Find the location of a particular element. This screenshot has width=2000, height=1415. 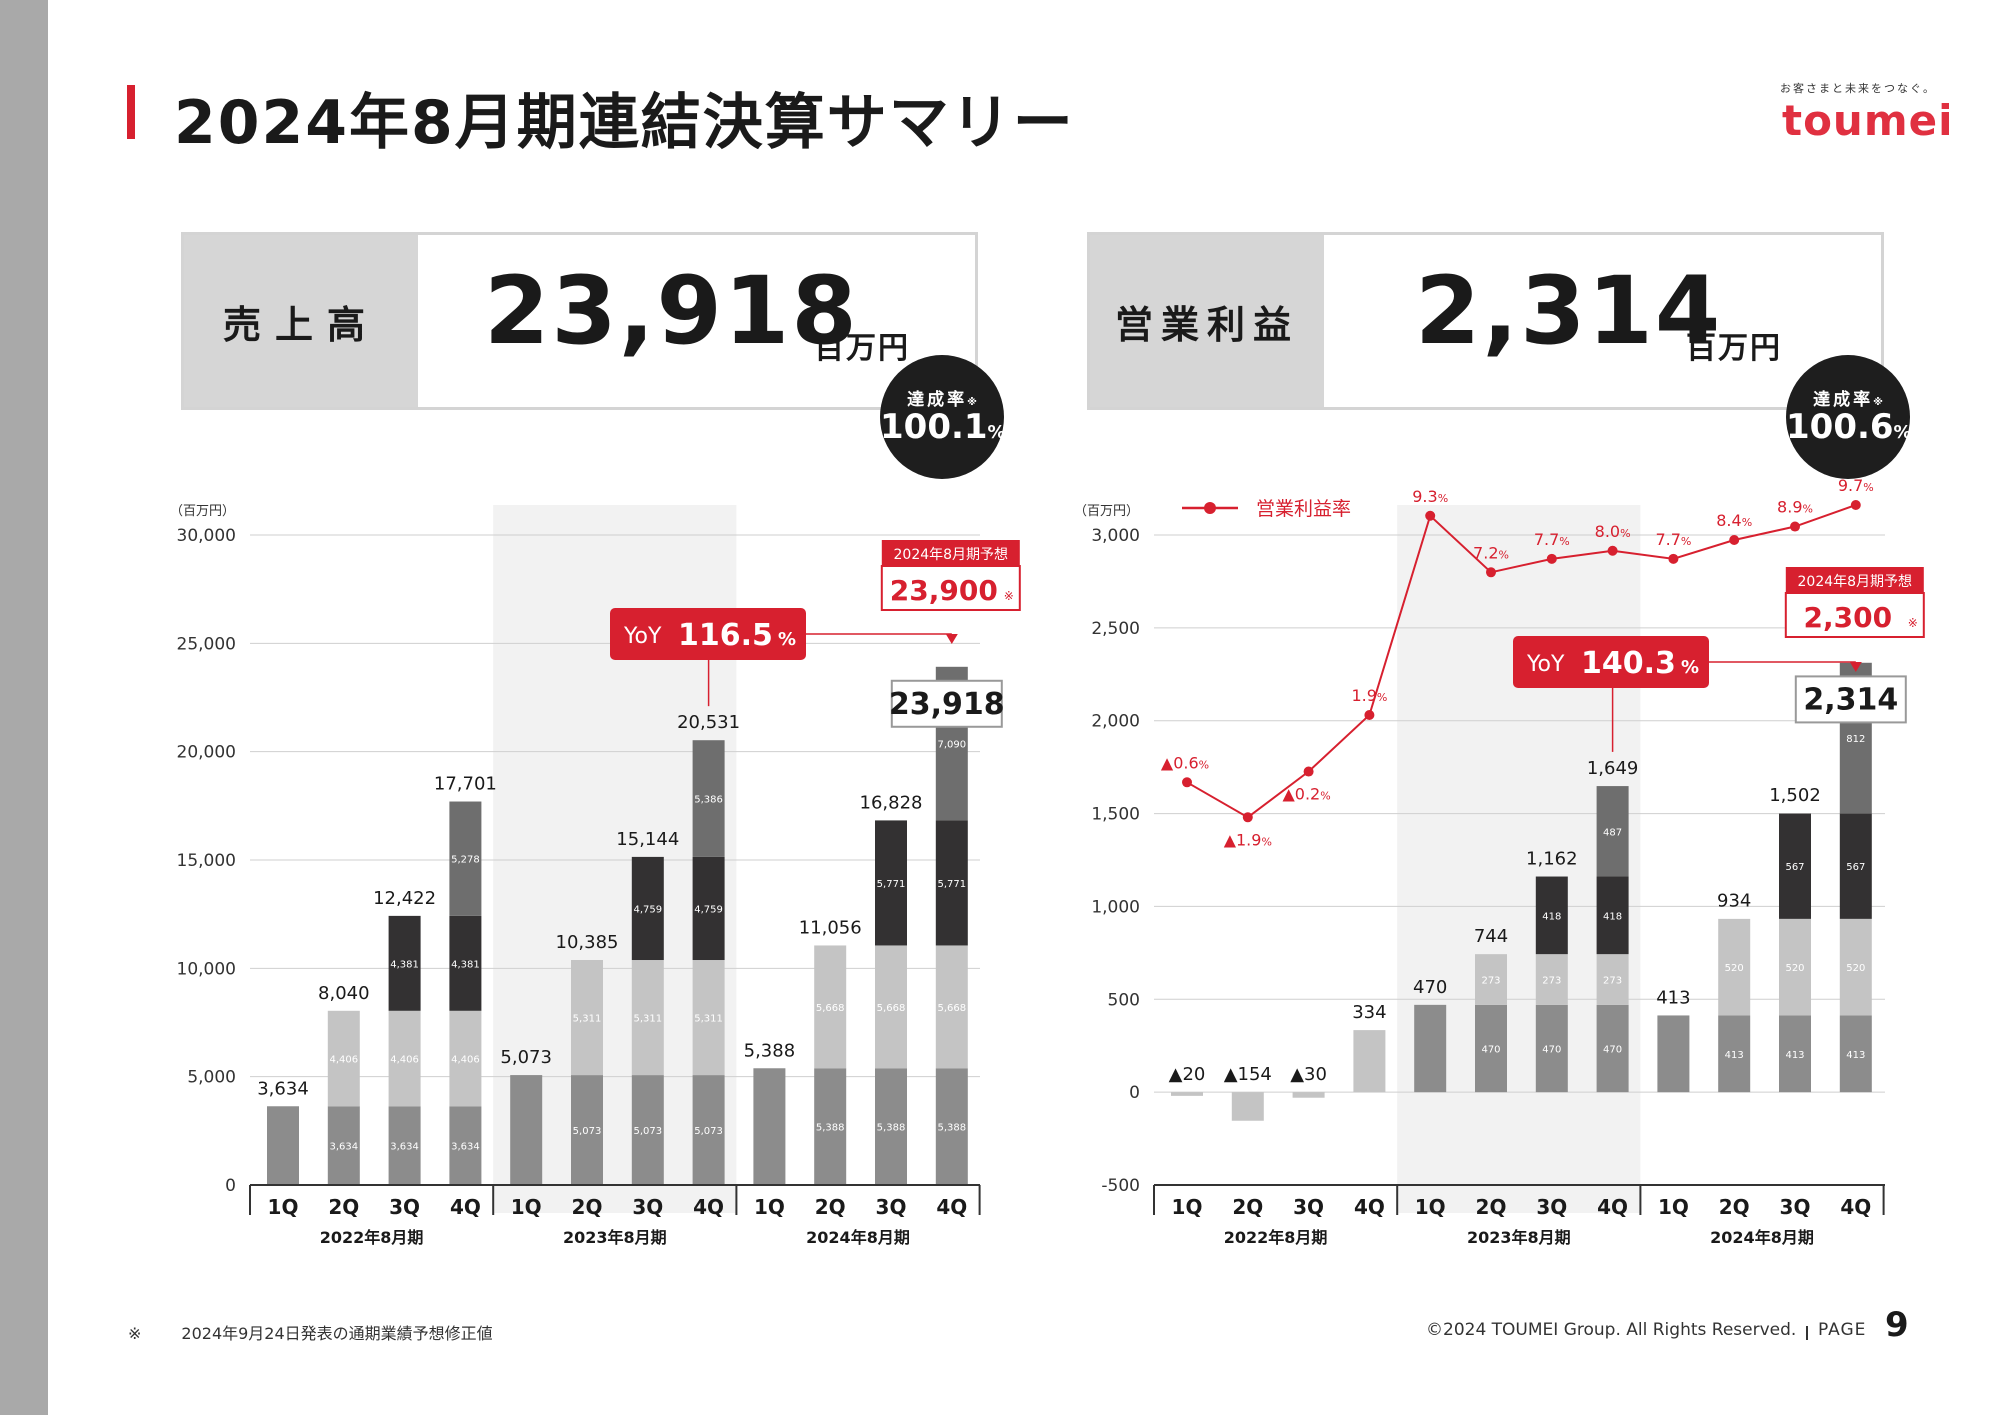

c1-total-label: 1,649 is located at coordinates (1613, 768).